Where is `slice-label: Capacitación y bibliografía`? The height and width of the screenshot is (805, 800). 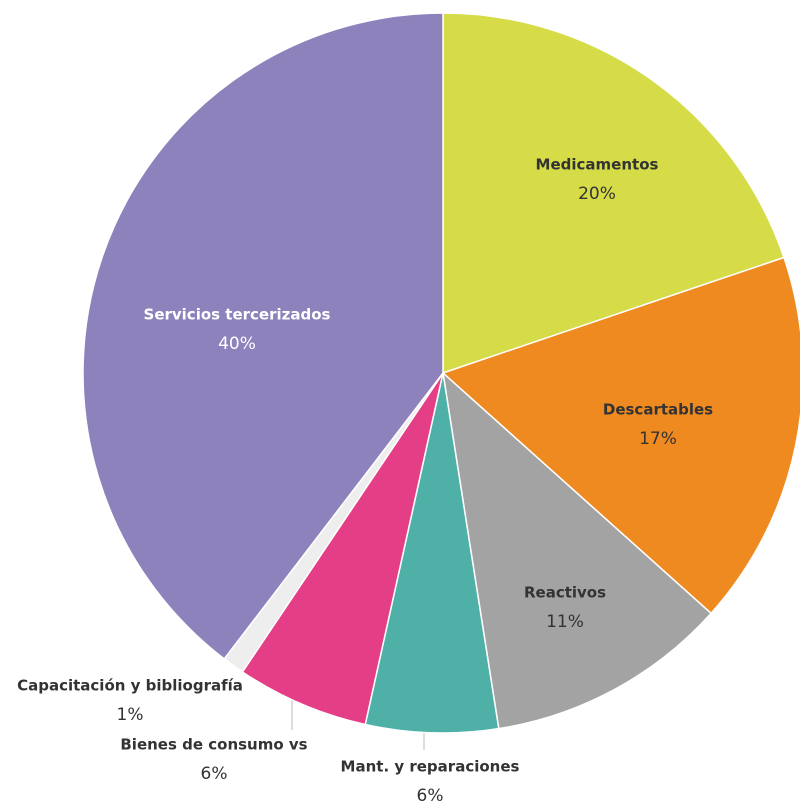 slice-label: Capacitación y bibliografía is located at coordinates (130, 686).